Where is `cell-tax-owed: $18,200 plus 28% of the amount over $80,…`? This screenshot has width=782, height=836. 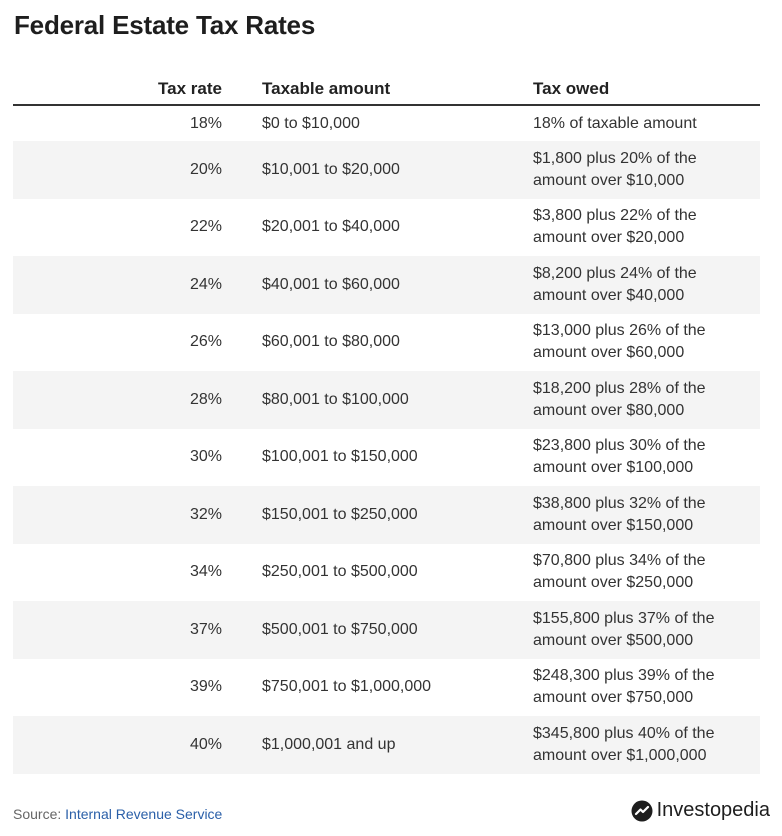
cell-tax-owed: $18,200 plus 28% of the amount over $80,… is located at coordinates (619, 399).